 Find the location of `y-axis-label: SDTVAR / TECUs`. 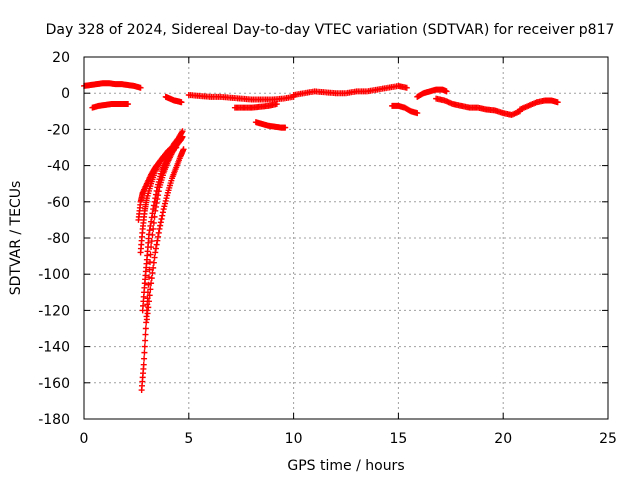

y-axis-label: SDTVAR / TECUs is located at coordinates (16, 238).